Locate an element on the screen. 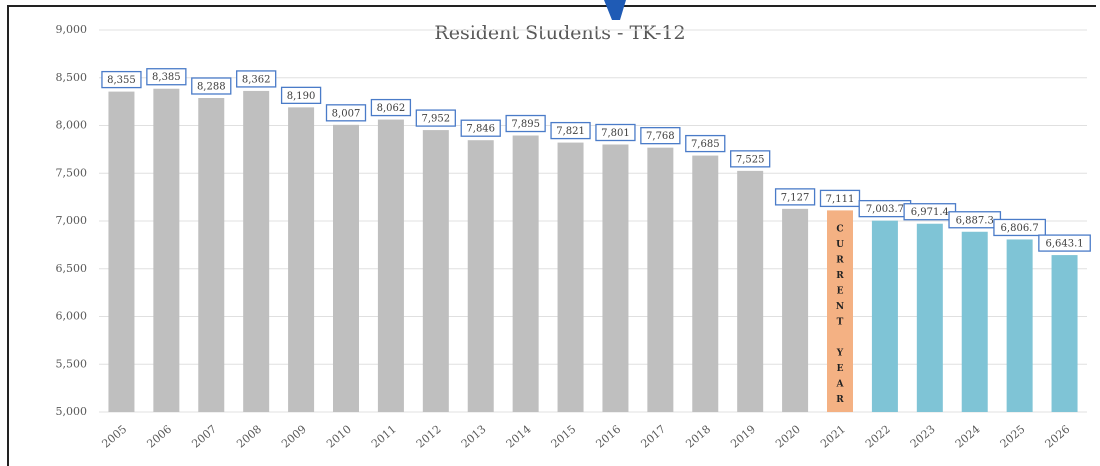  value-label: 7,768 is located at coordinates (660, 136).